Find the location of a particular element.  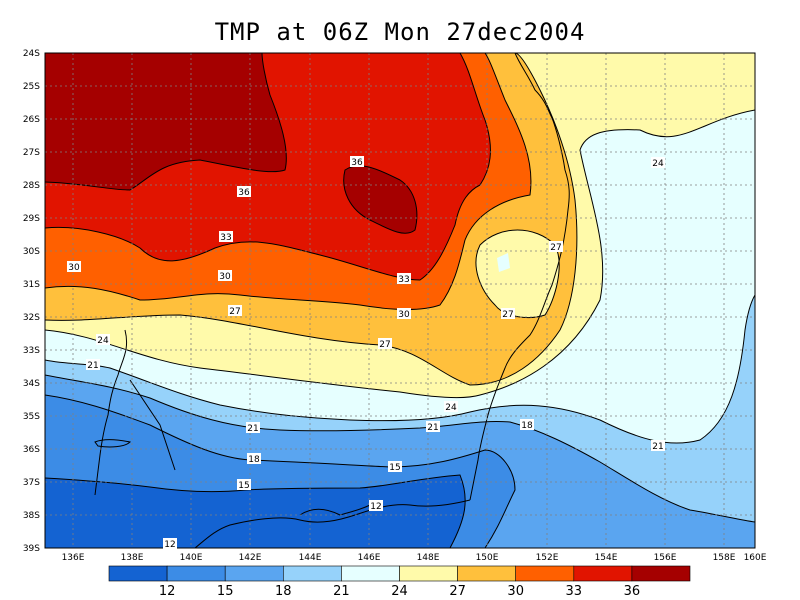

lat-label: 39S is located at coordinates (31, 549).